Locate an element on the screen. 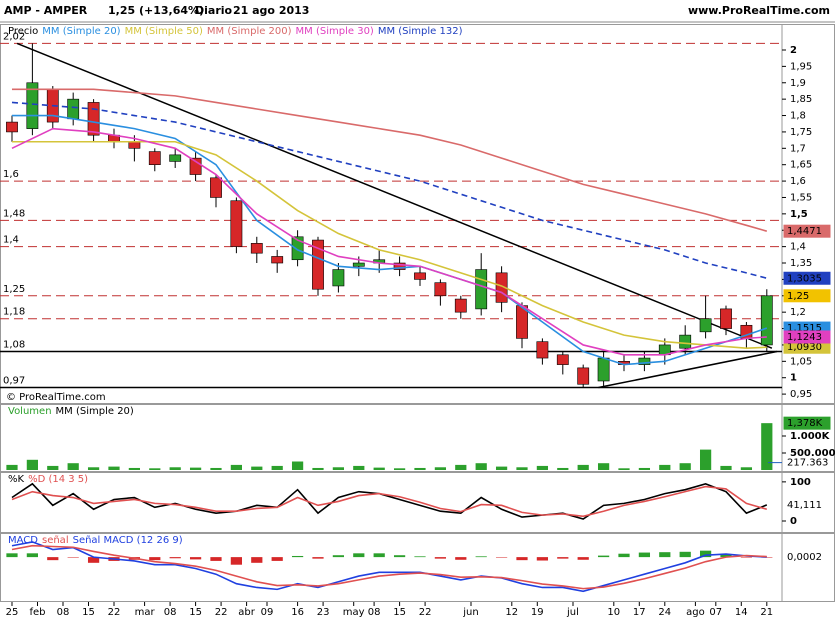 The height and width of the screenshot is (620, 835). site: www.ProRealTime.com is located at coordinates (759, 10).